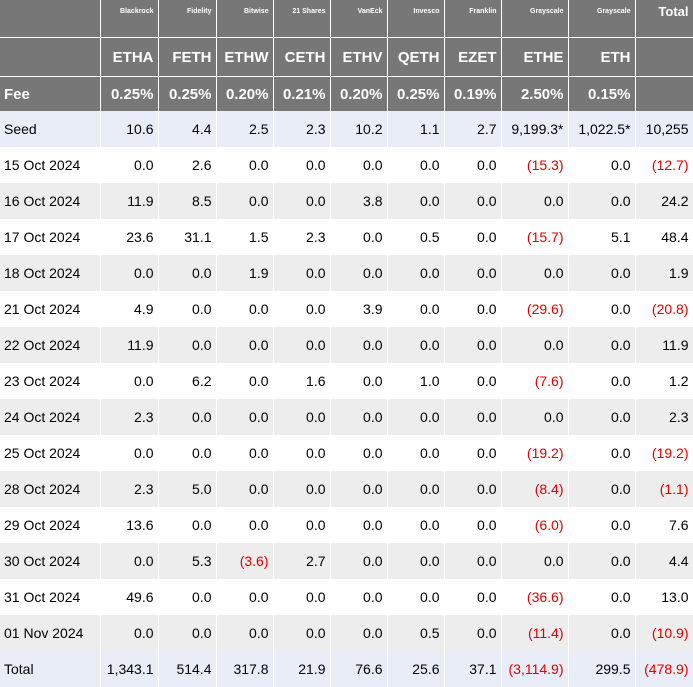 The image size is (693, 687). What do you see at coordinates (187, 129) in the screenshot?
I see `flow-value: 4.4` at bounding box center [187, 129].